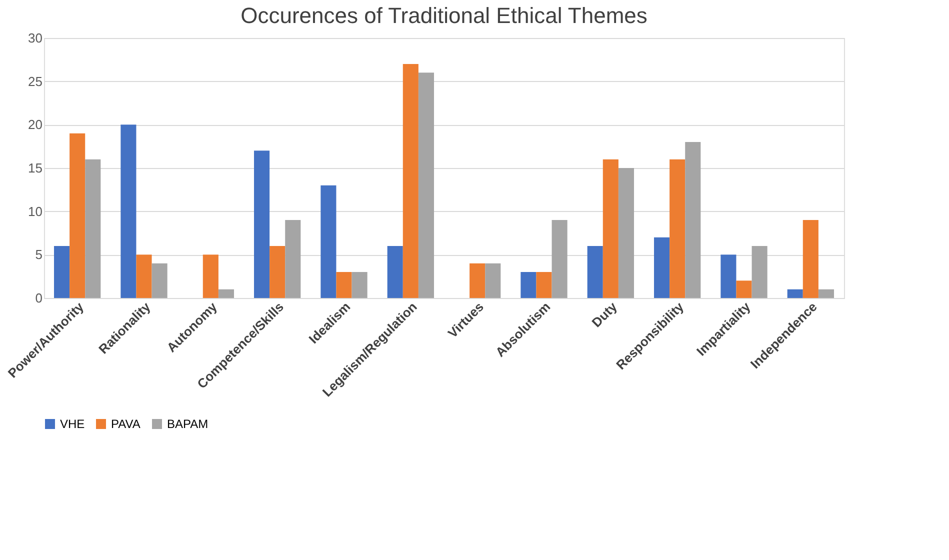 Image resolution: width=949 pixels, height=560 pixels. What do you see at coordinates (125, 424) in the screenshot?
I see `legend-label: PAVA` at bounding box center [125, 424].